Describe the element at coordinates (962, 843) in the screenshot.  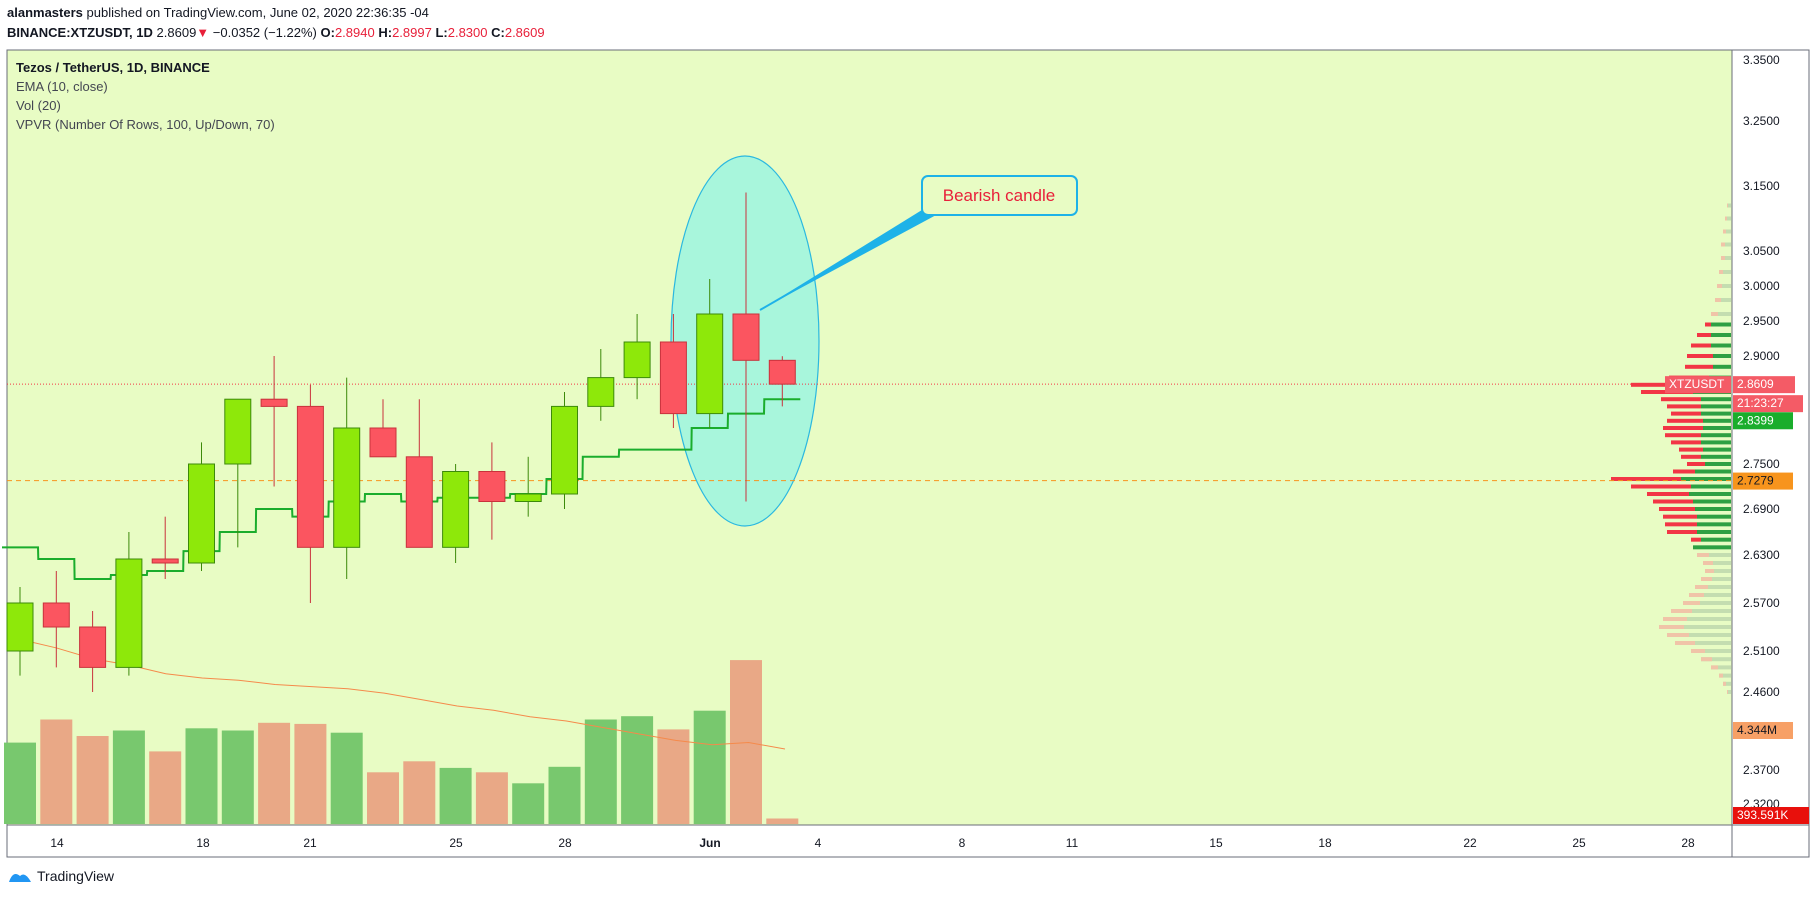
I see `x-tick-label: 8` at that location.